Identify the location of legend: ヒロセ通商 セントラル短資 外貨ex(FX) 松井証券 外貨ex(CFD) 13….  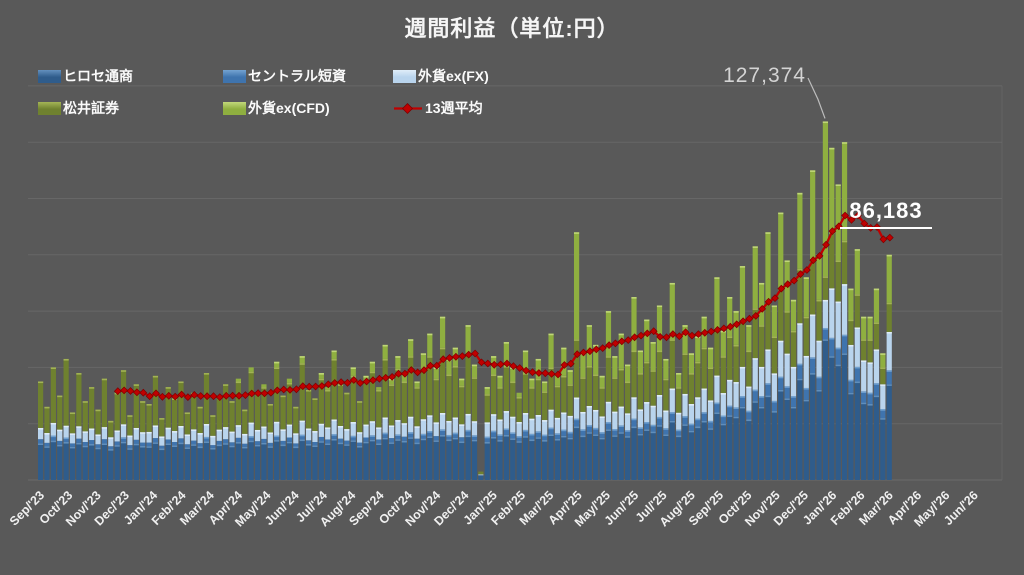
(295, 92).